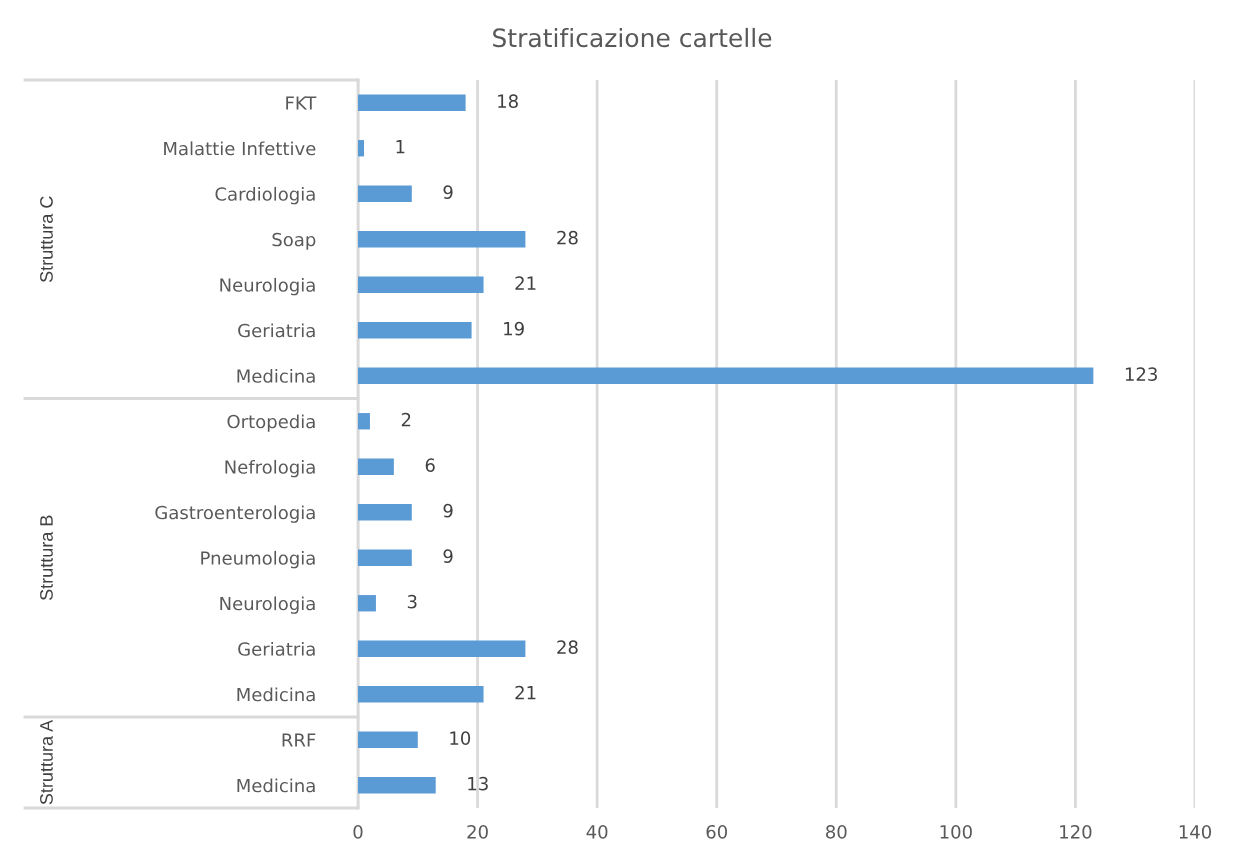  I want to click on data-label: 6, so click(430, 465).